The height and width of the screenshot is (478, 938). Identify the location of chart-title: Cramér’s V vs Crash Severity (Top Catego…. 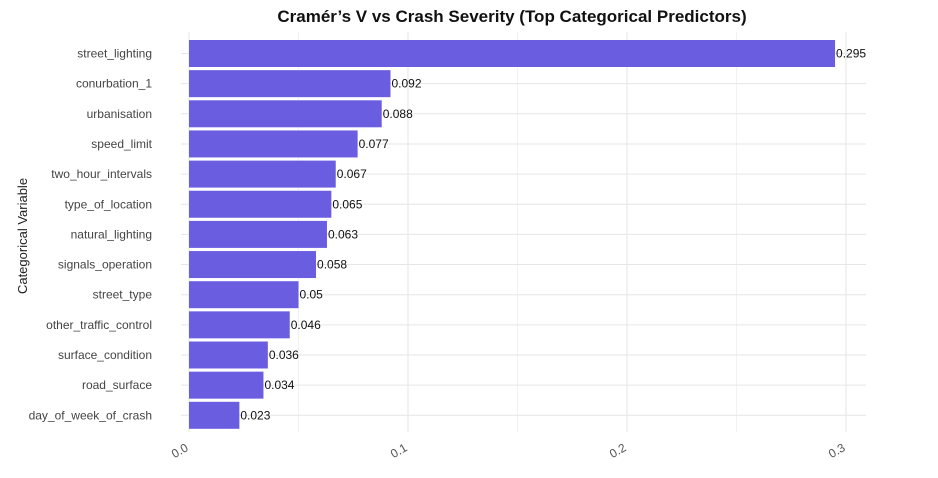
(511, 16).